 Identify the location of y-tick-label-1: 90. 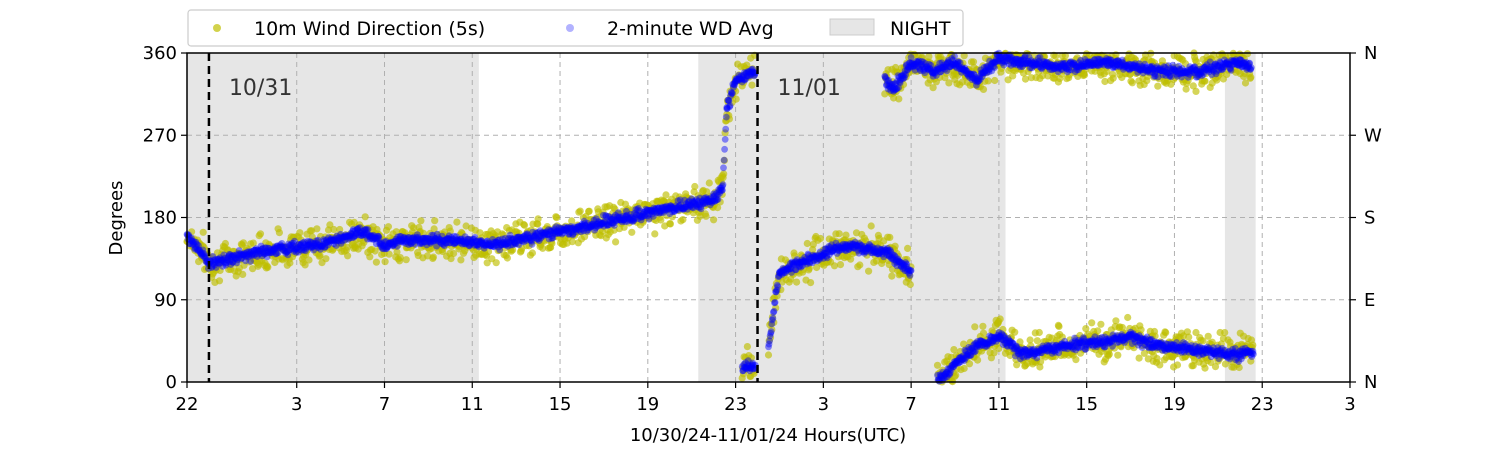
(165, 300).